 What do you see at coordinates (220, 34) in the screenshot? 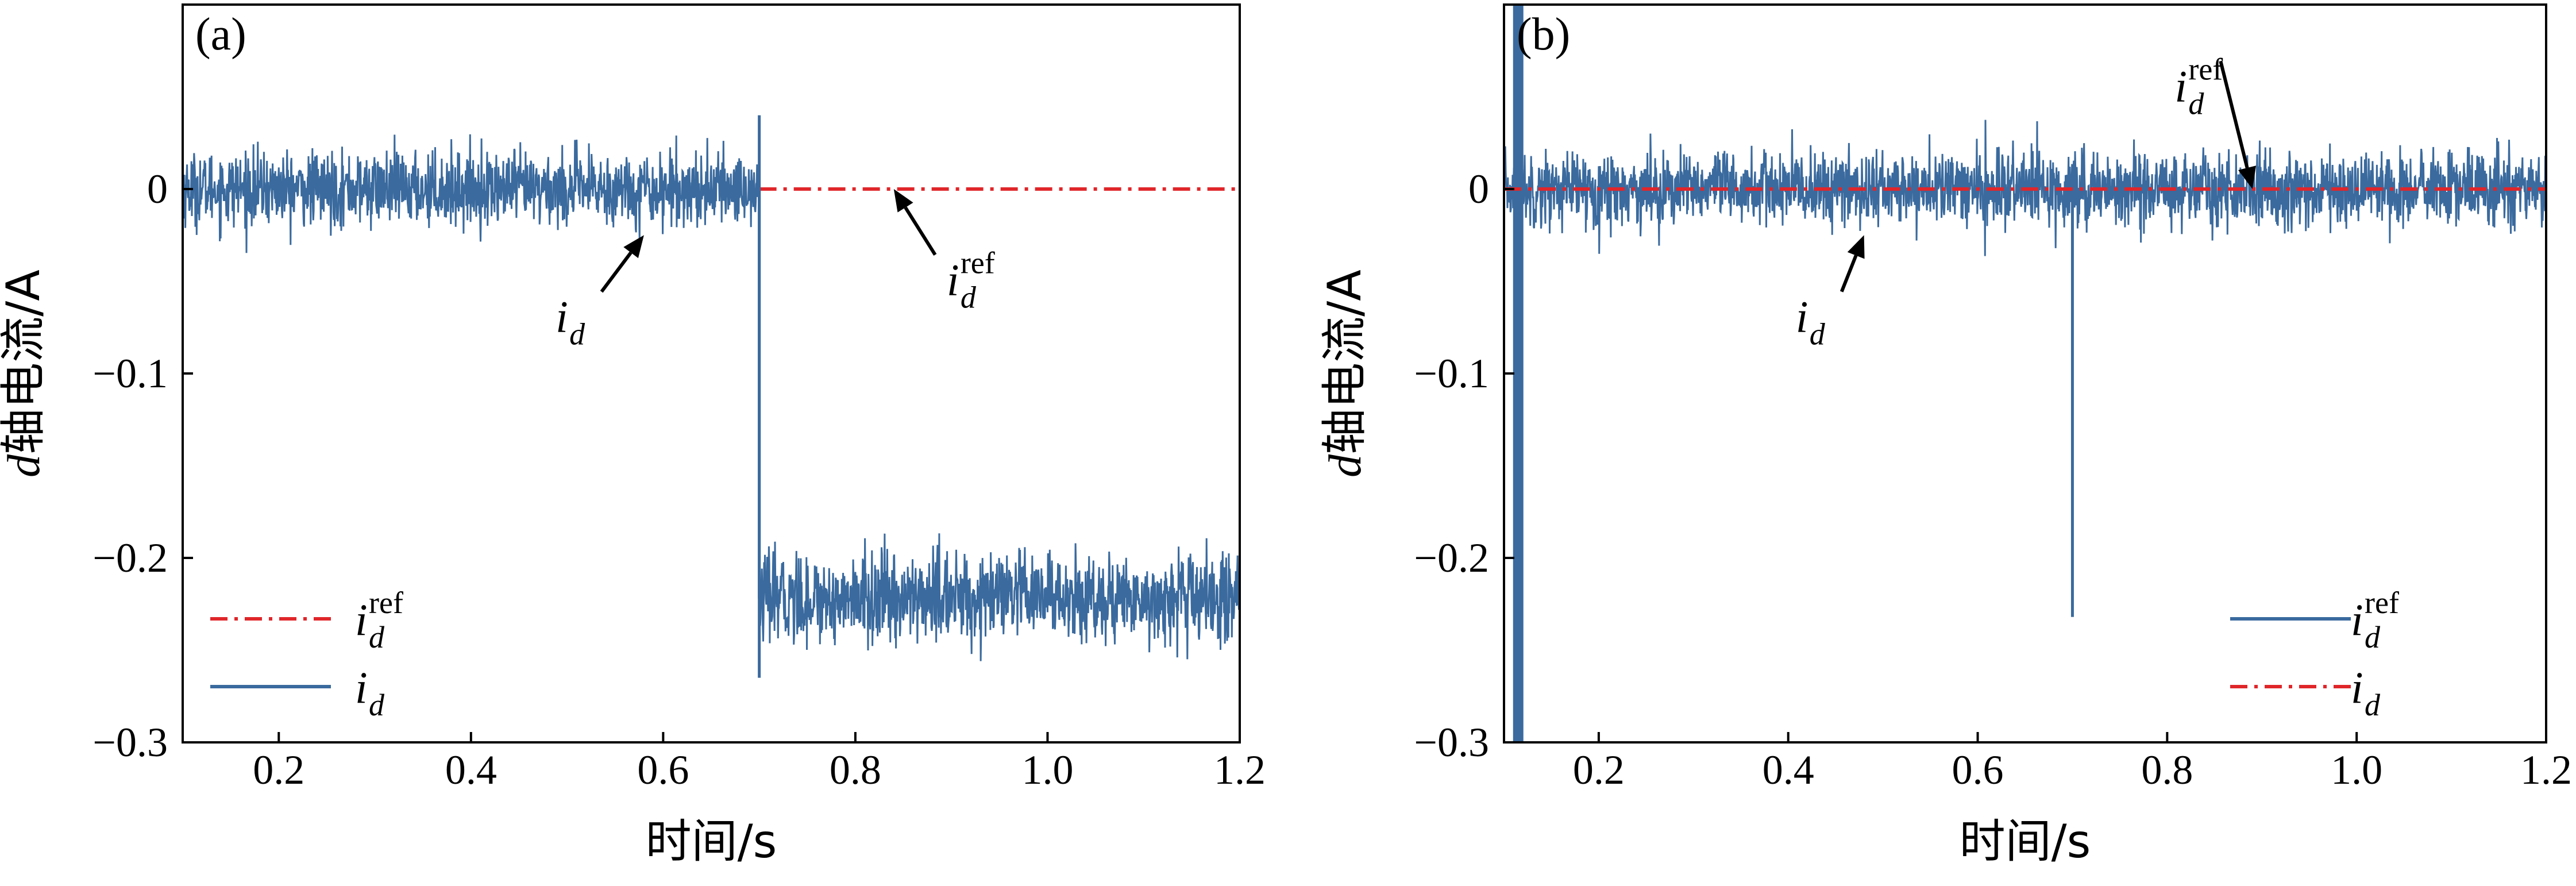
I see `panel-label: (a)` at bounding box center [220, 34].